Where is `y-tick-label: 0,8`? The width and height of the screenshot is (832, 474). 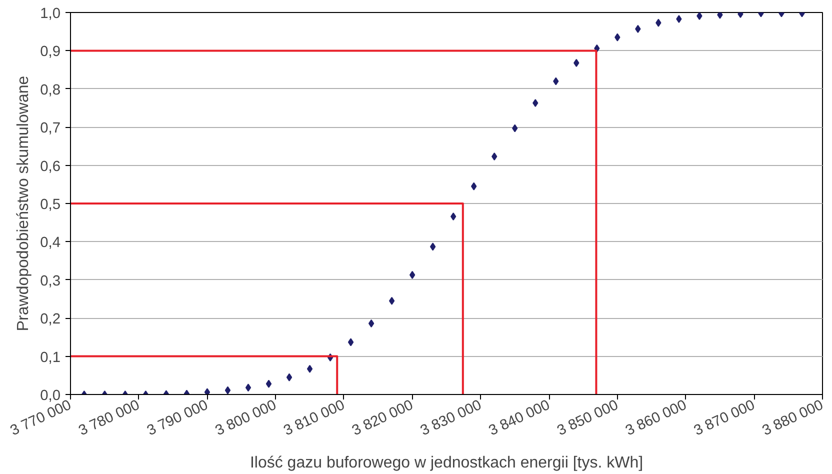 y-tick-label: 0,8 is located at coordinates (50, 90).